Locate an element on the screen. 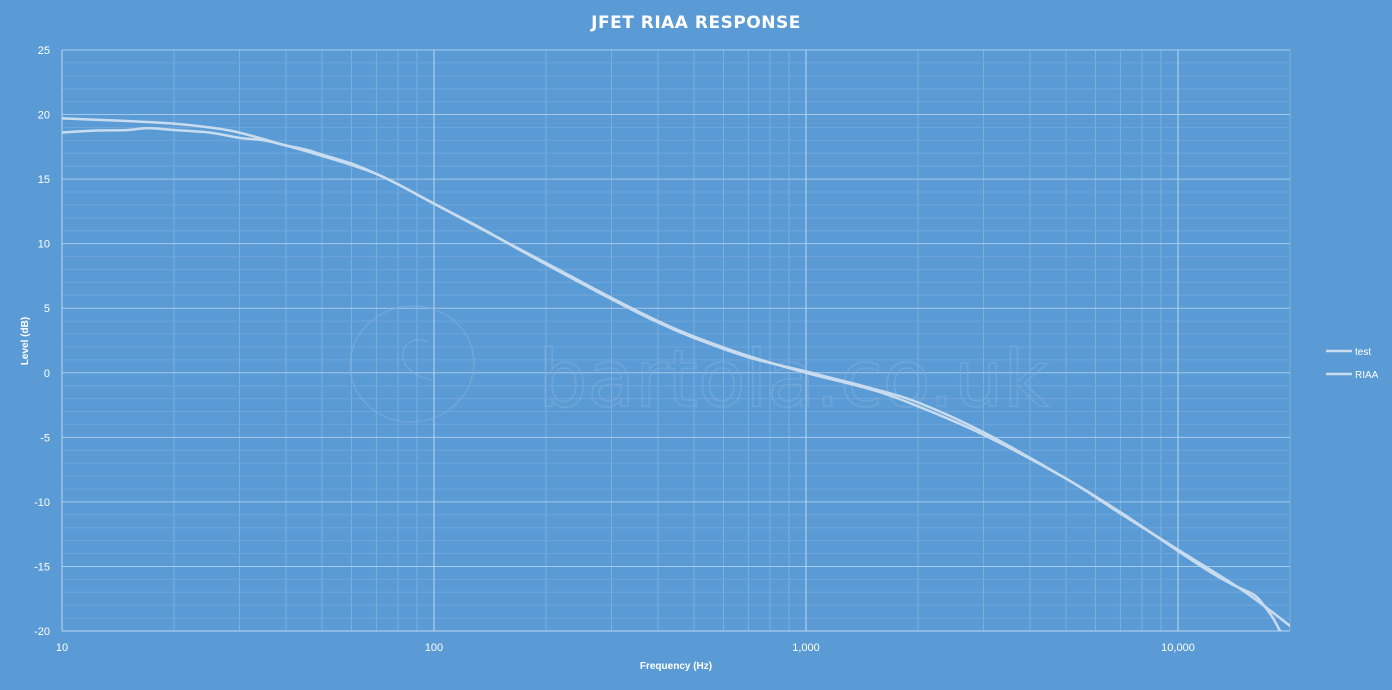 This screenshot has height=690, width=1392. x-tick-label: 1,000 is located at coordinates (806, 648).